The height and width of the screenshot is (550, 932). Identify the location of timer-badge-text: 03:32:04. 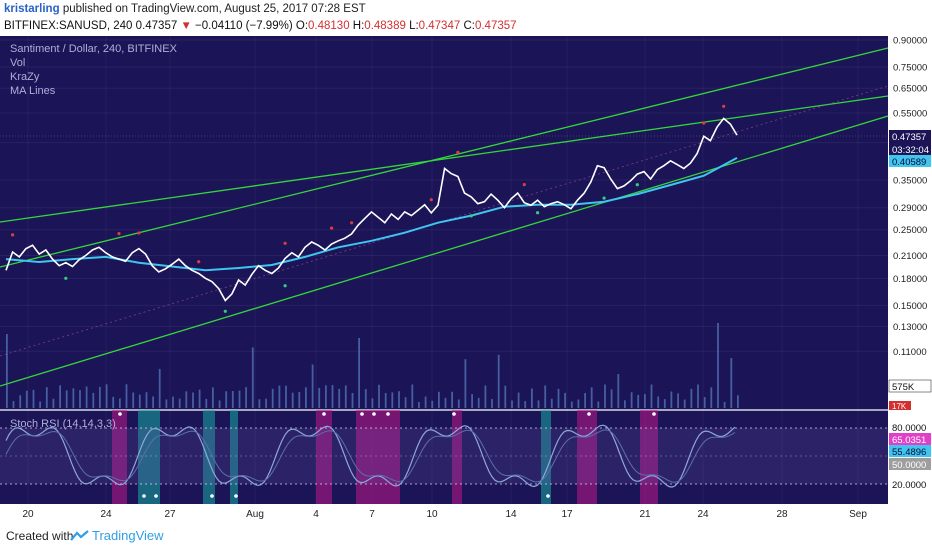
(910, 150).